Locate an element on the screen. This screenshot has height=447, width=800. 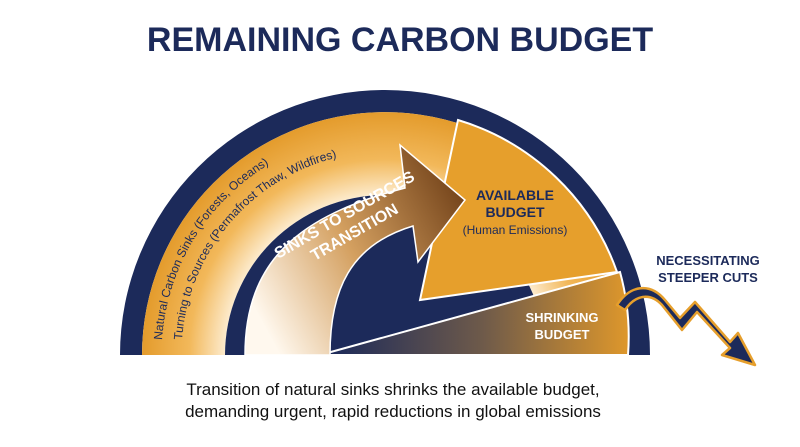
steeper-cuts-arrow is located at coordinates (686, 326).